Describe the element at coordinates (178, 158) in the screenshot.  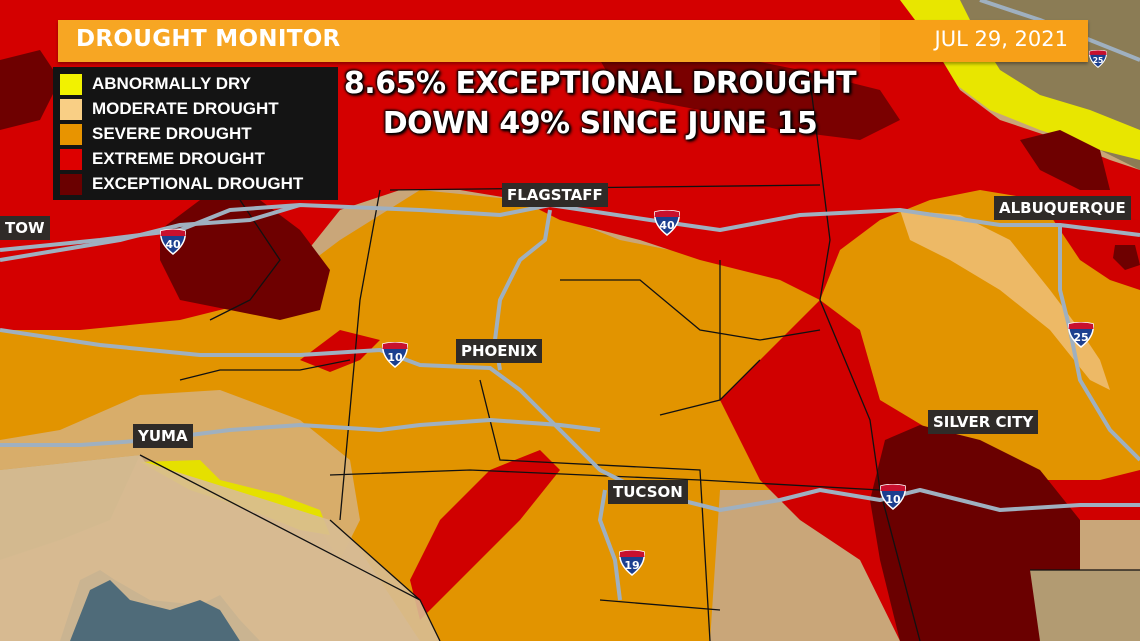
I see `legend-label: EXTREME DROUGHT` at that location.